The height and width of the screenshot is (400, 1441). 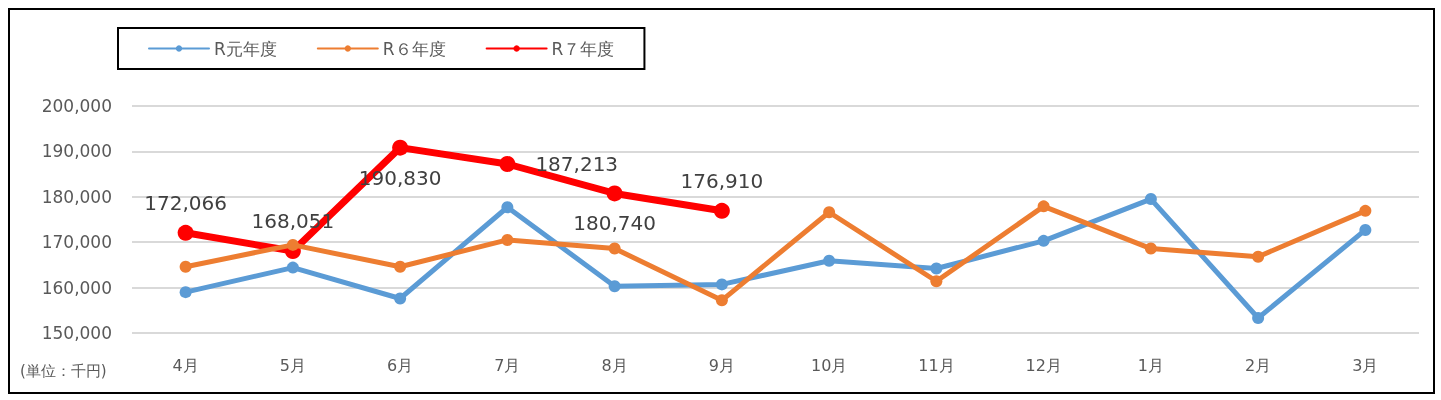 What do you see at coordinates (76, 287) in the screenshot?
I see `y-tick-label: 160,000` at bounding box center [76, 287].